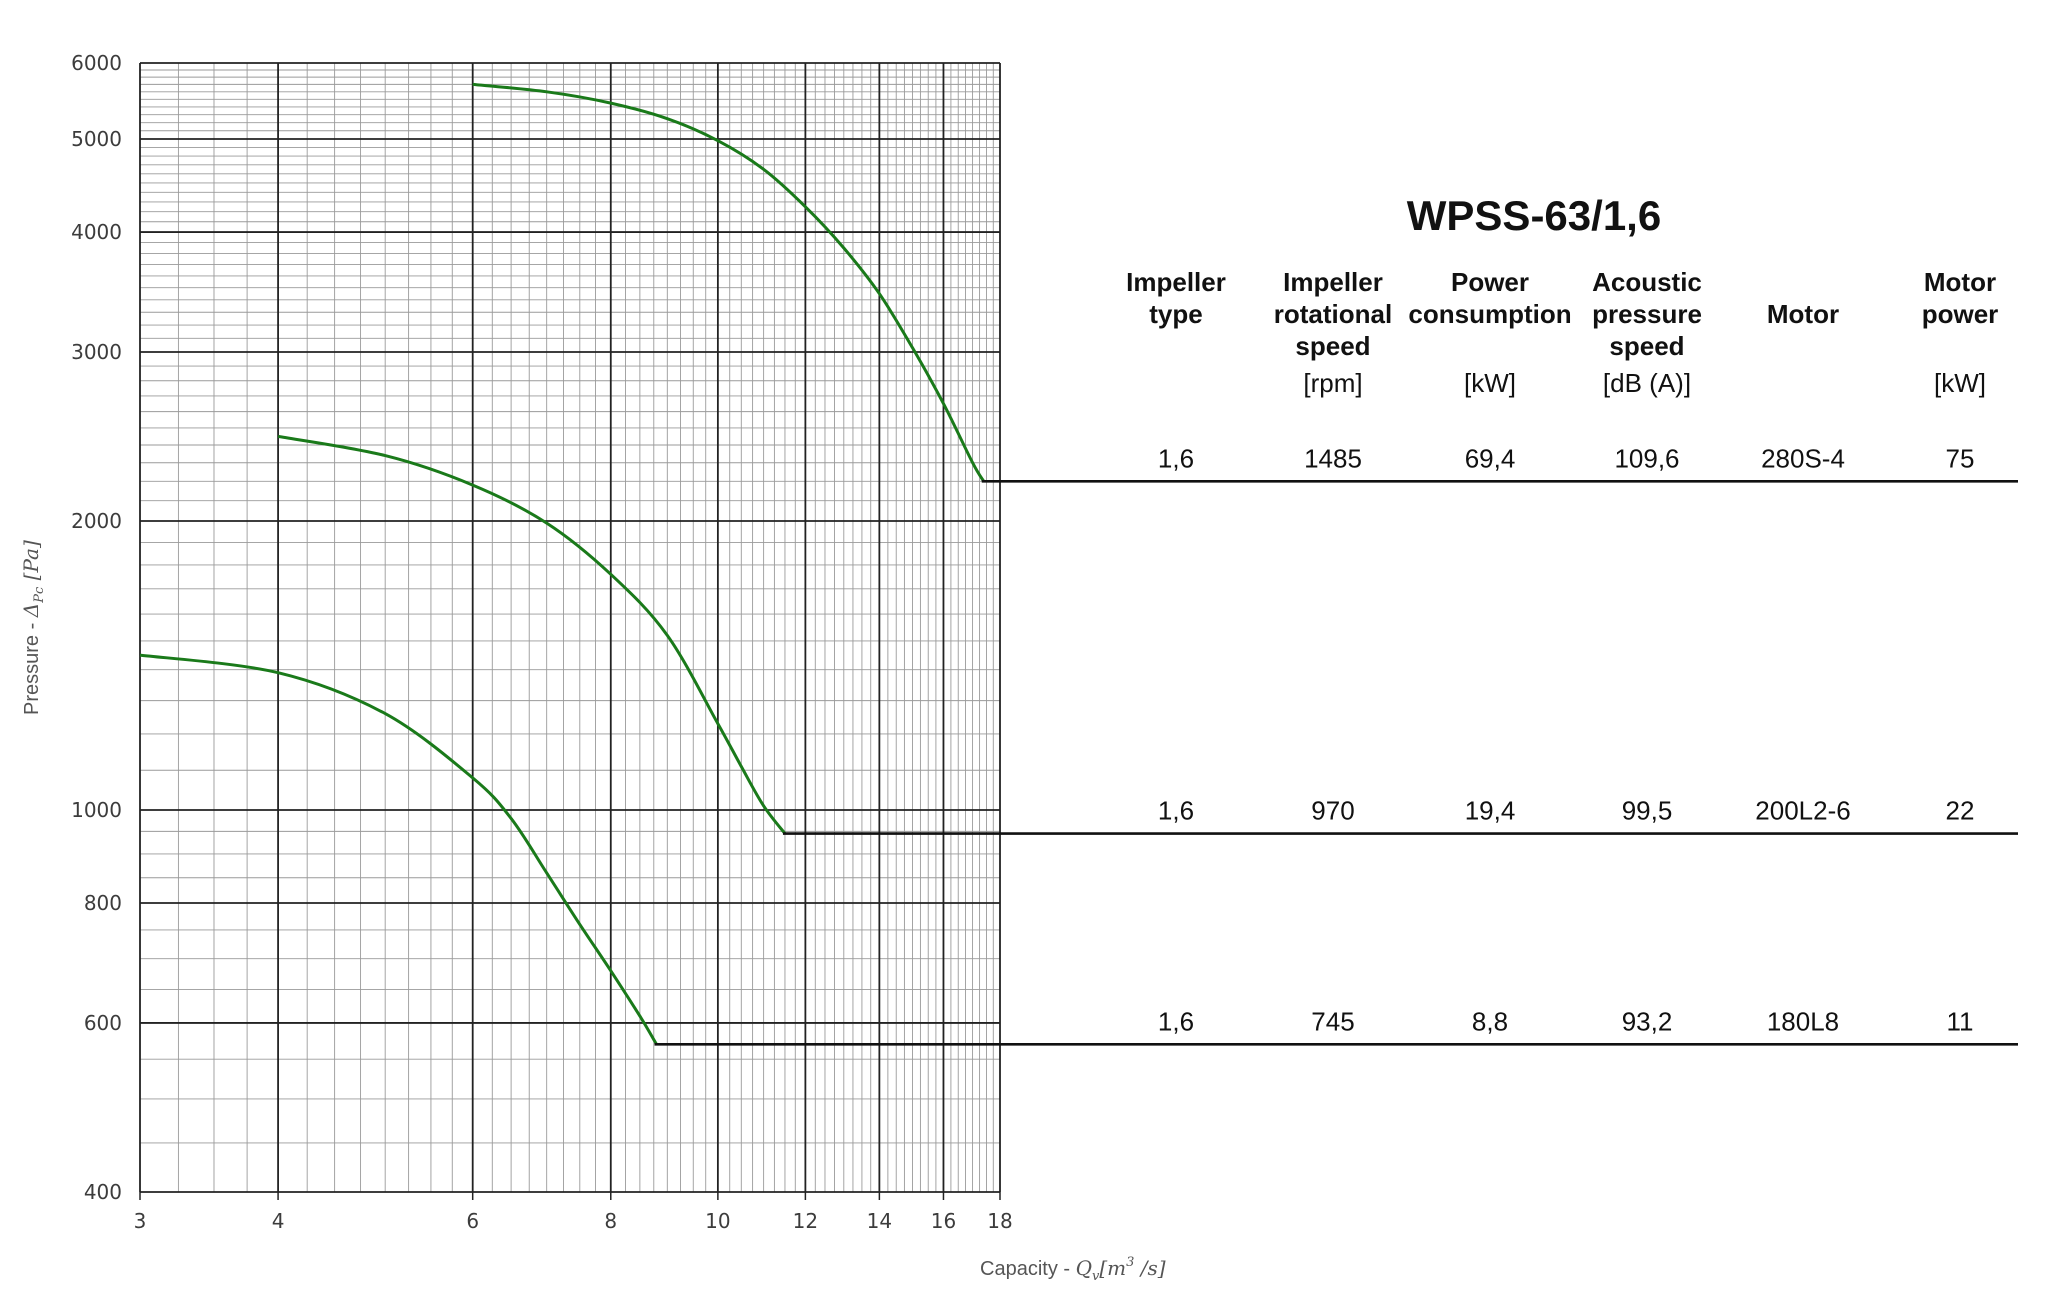  I want to click on x-axis-title: Capacity - Qv[m3 /s], so click(1073, 1269).